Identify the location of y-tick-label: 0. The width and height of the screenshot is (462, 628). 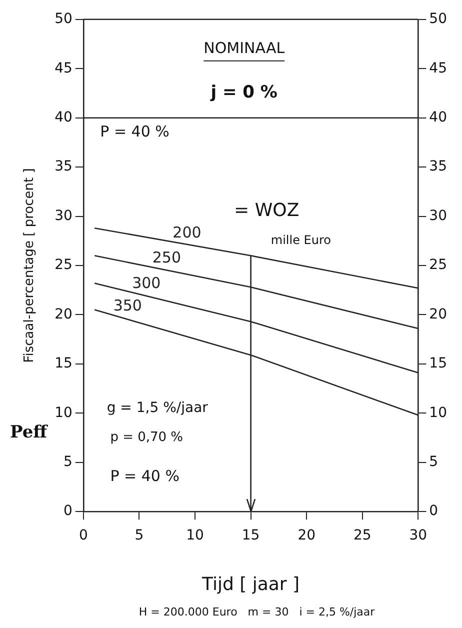
(67, 511).